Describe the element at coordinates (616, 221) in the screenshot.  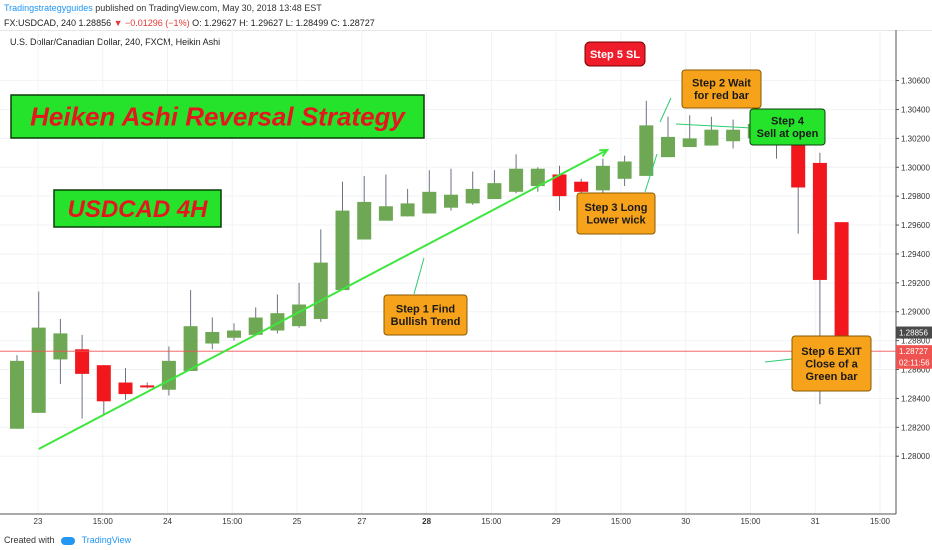
I see `step3-text: Lower wick` at that location.